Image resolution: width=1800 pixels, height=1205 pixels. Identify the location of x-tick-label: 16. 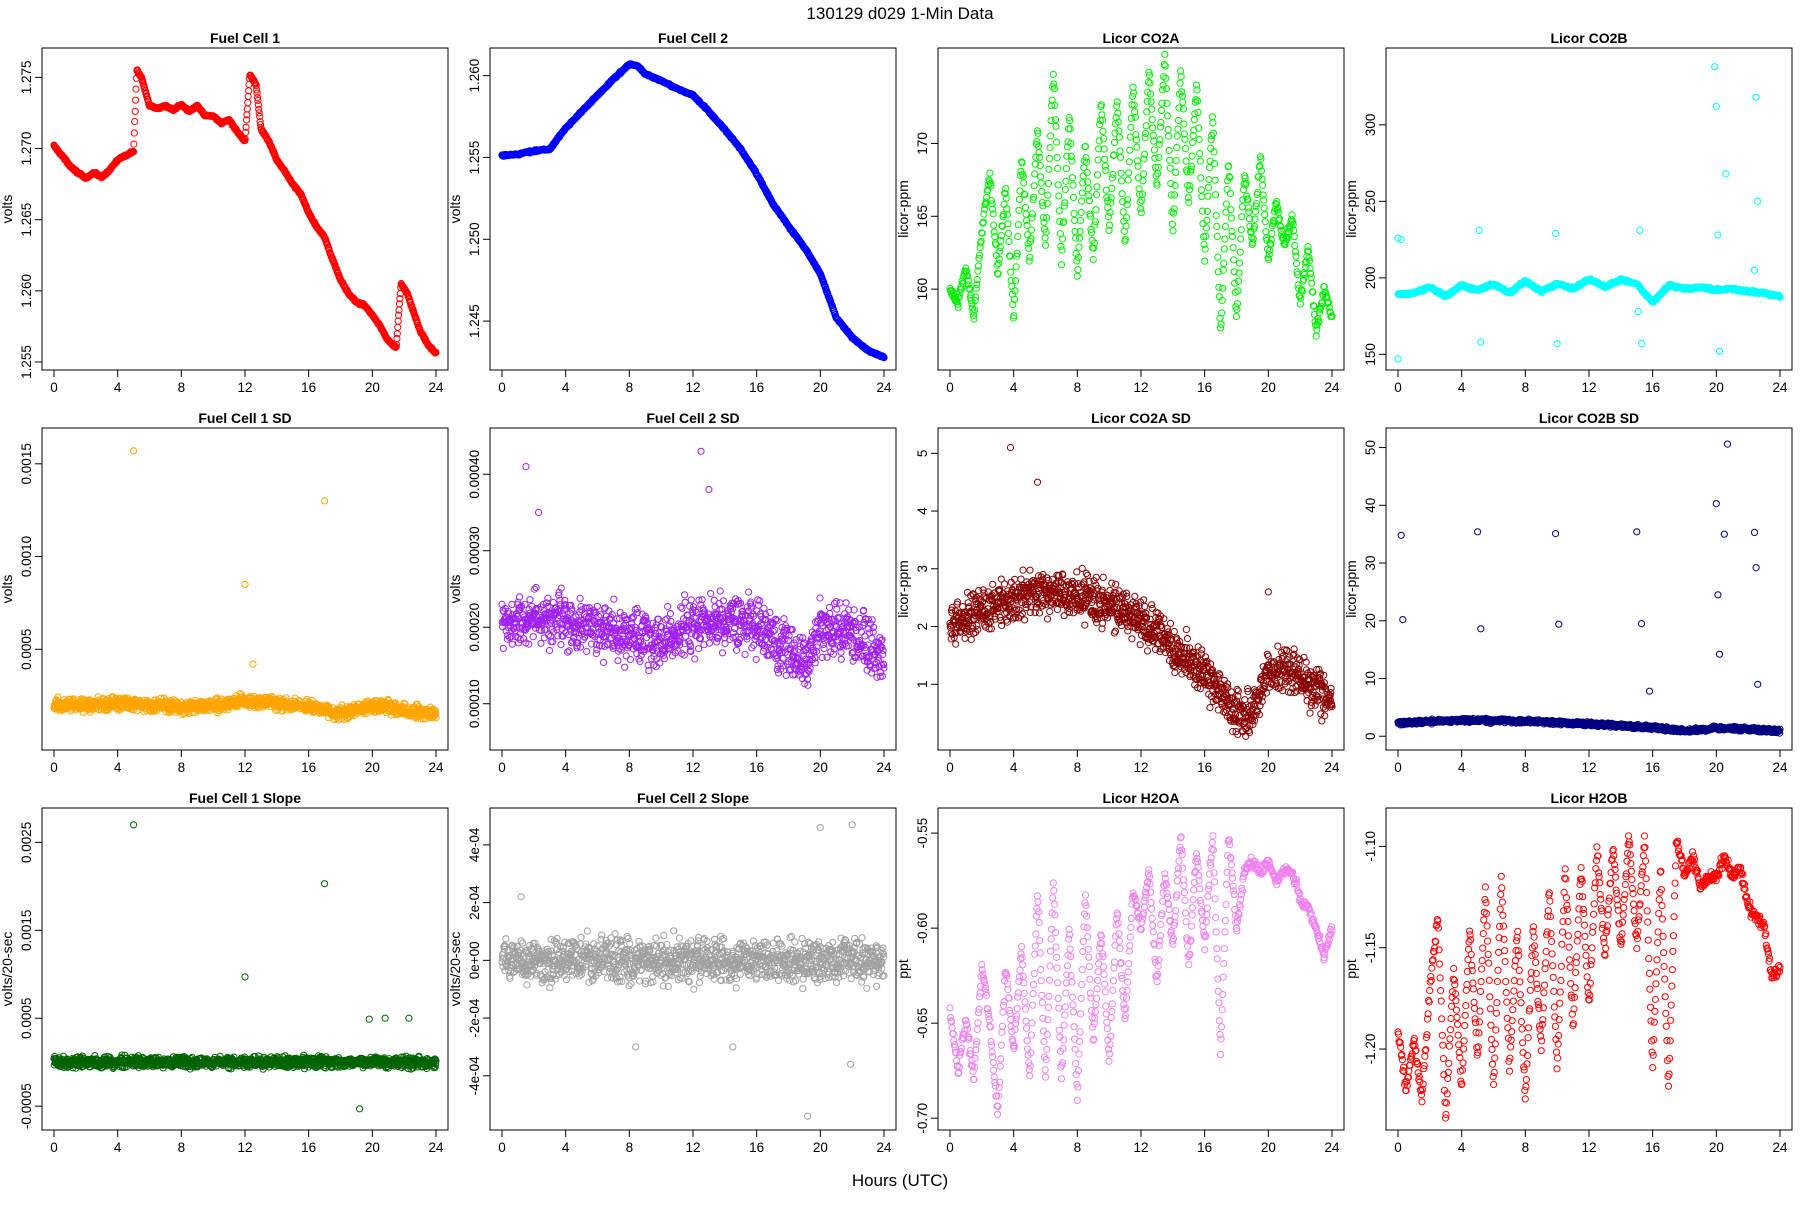
(1652, 387).